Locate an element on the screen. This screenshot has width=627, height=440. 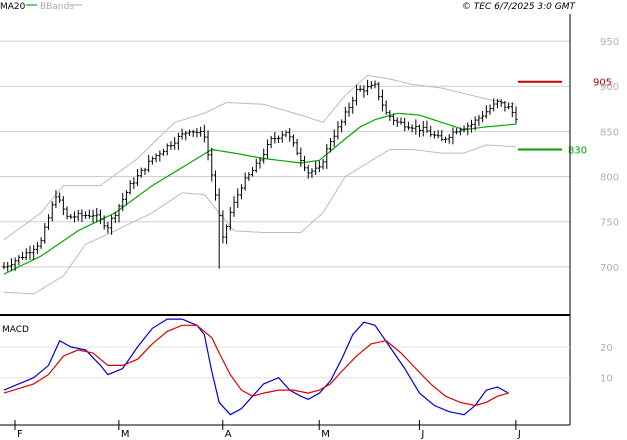
macd-y-tick-label: 10 is located at coordinates (606, 379).